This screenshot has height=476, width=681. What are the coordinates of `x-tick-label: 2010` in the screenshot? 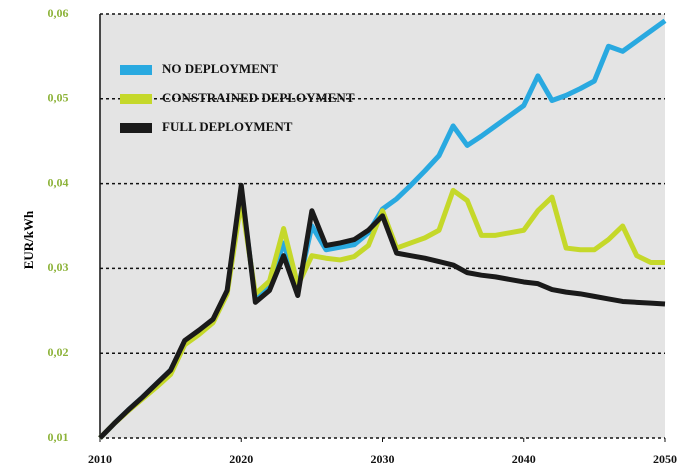 It's located at (100, 459).